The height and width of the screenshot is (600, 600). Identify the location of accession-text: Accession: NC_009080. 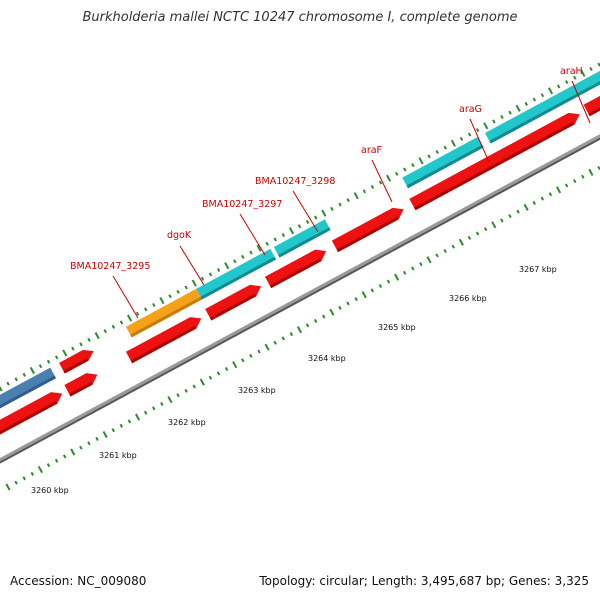
(78, 581).